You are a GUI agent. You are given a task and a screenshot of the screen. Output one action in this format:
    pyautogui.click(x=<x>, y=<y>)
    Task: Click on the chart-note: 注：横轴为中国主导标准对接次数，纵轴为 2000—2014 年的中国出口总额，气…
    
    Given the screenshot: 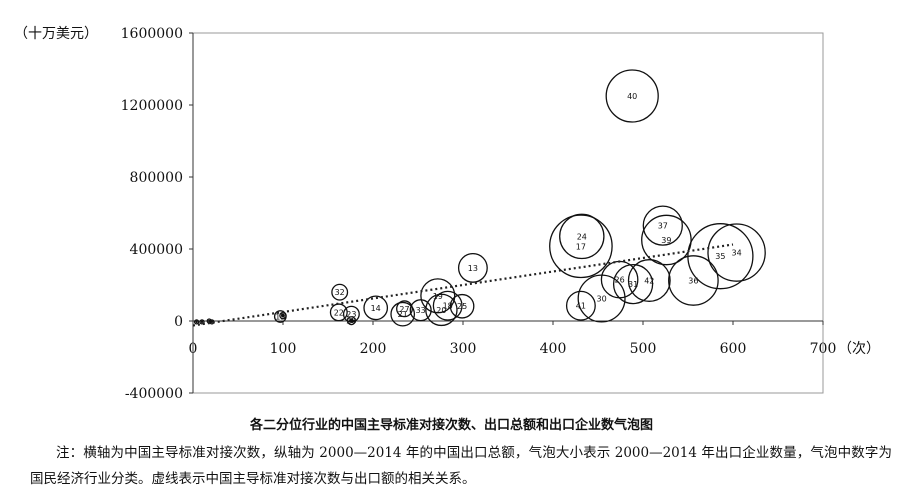 What is the action you would take?
    pyautogui.click(x=461, y=466)
    